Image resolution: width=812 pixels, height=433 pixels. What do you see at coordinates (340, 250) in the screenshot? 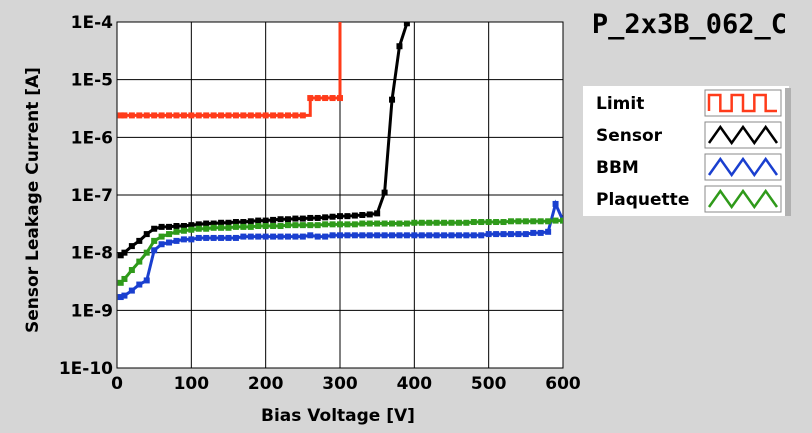
I see `series-bbm` at bounding box center [340, 250].